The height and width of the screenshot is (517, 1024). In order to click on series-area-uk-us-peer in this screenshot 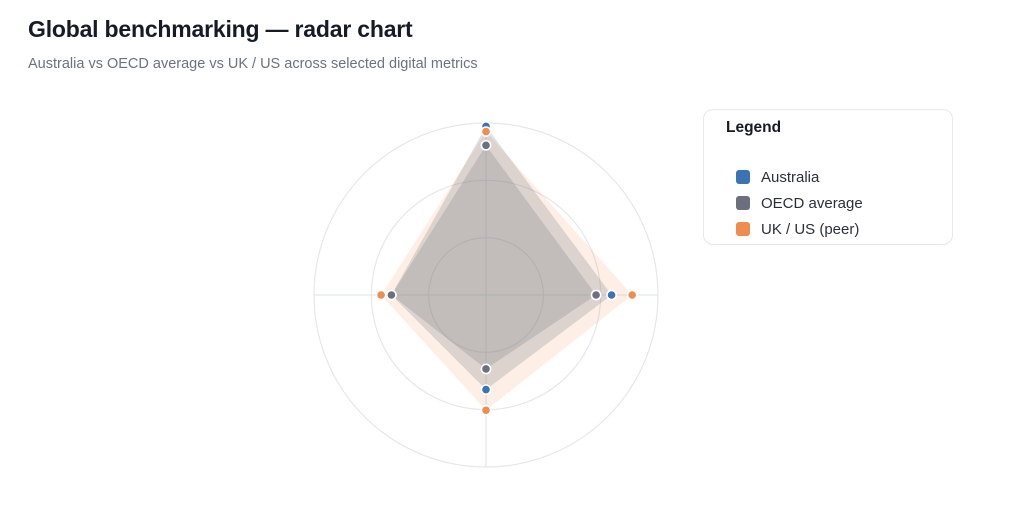, I will do `click(507, 271)`.